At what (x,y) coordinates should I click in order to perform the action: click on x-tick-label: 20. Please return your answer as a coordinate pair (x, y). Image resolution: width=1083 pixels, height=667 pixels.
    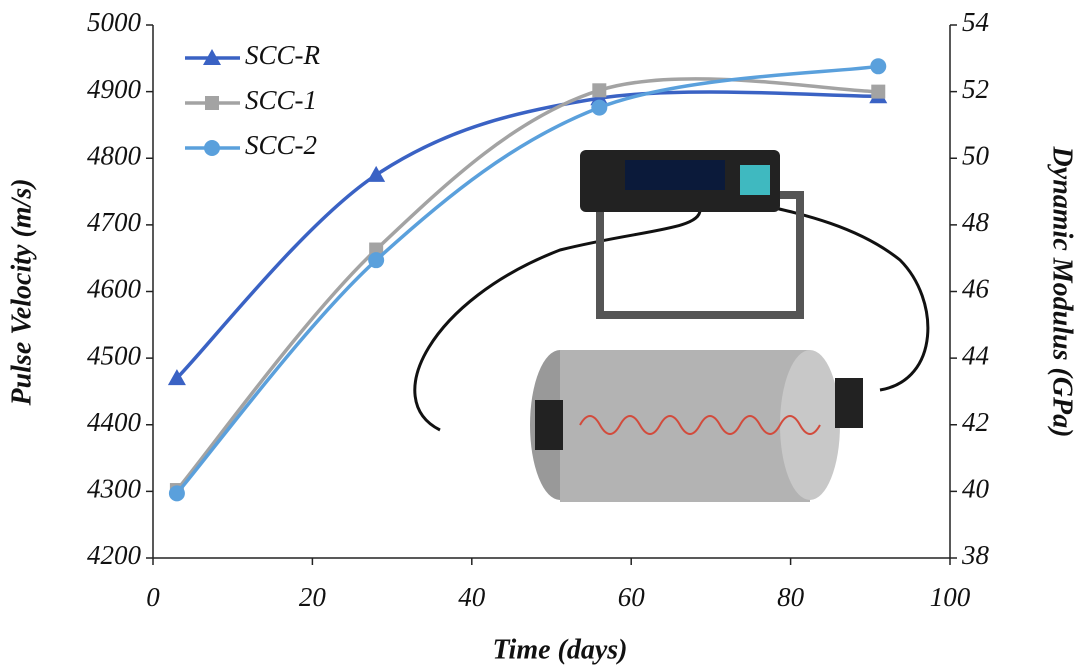
    Looking at the image, I should click on (313, 597).